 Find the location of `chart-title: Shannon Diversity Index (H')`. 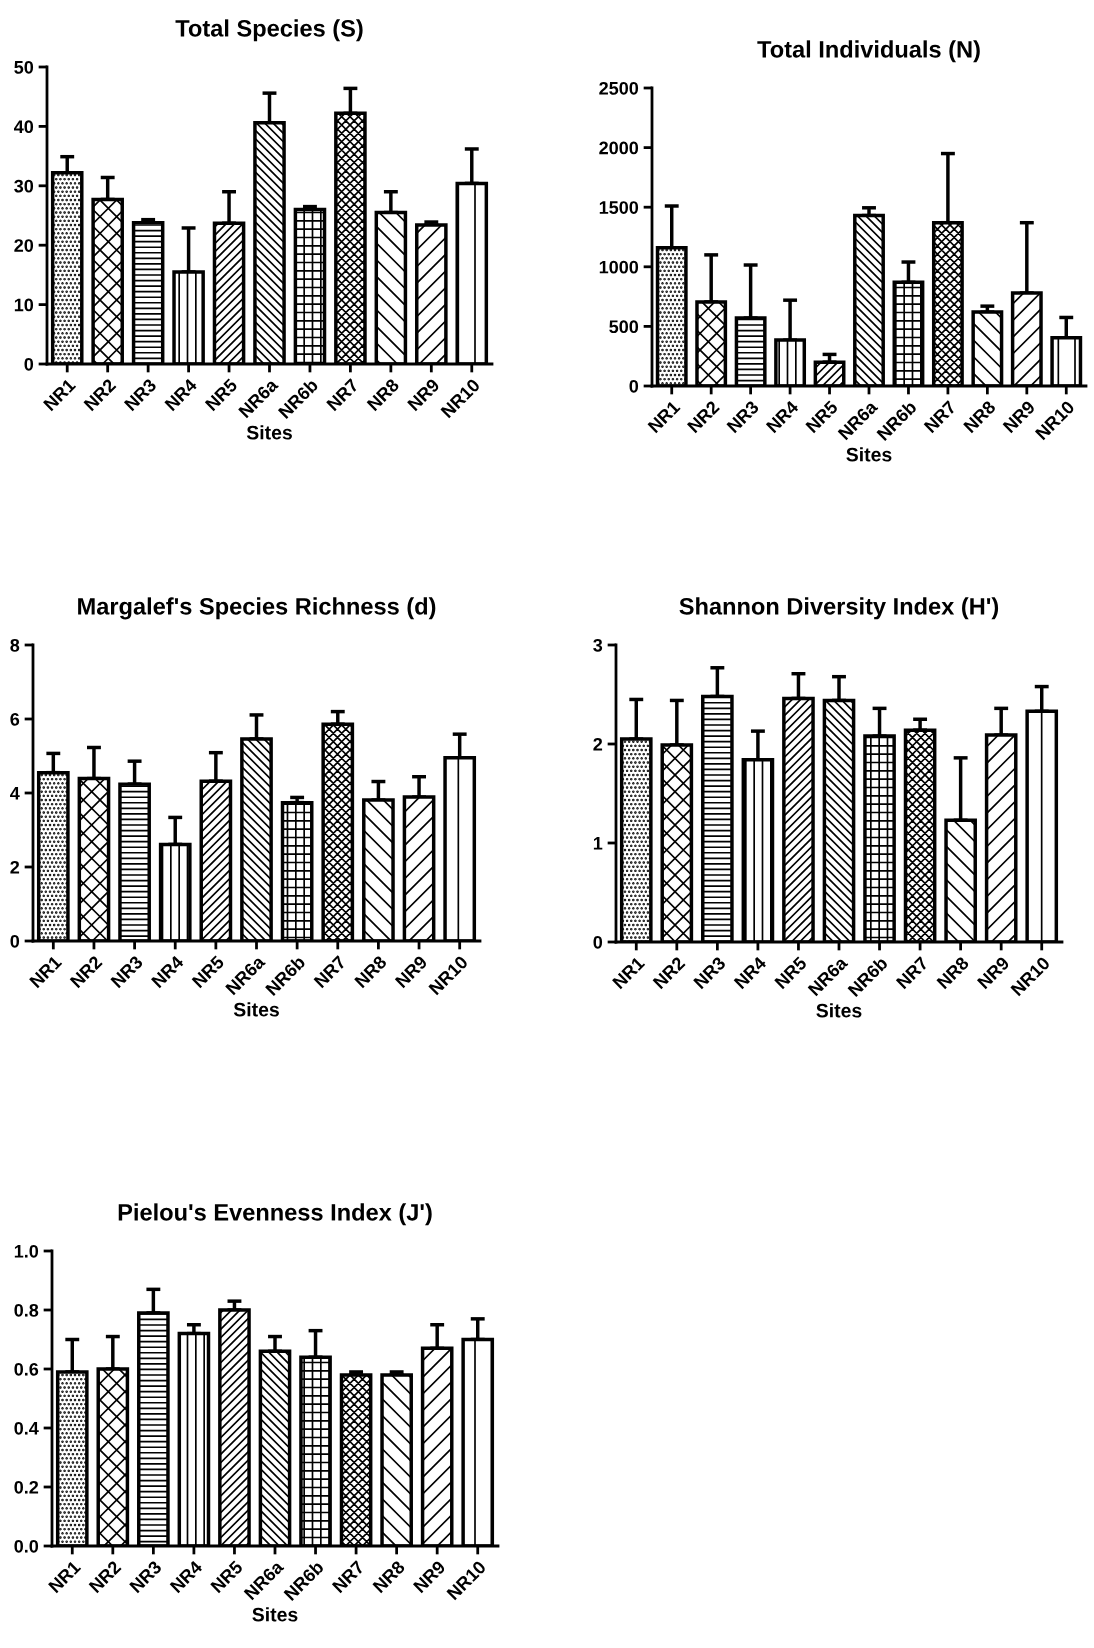

chart-title: Shannon Diversity Index (H') is located at coordinates (839, 608).